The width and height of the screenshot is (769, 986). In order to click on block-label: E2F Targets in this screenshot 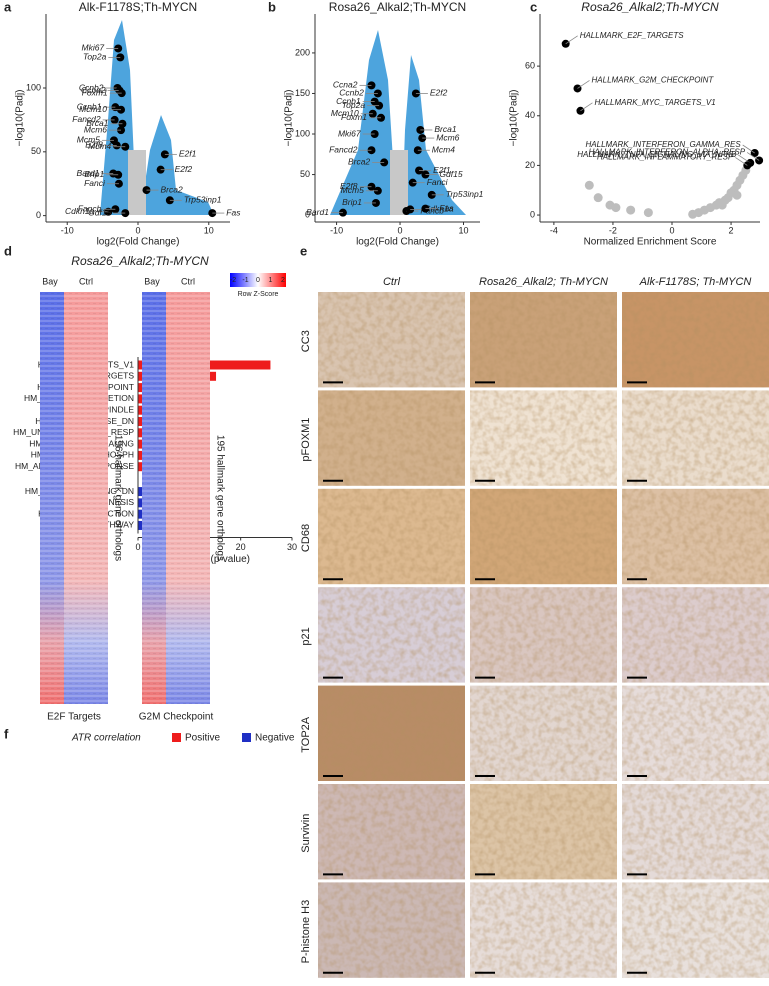, I will do `click(74, 717)`.